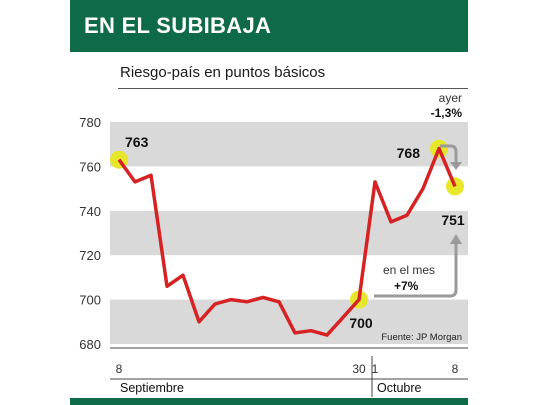 The image size is (540, 405). I want to click on arrow-mes-head, so click(456, 239).